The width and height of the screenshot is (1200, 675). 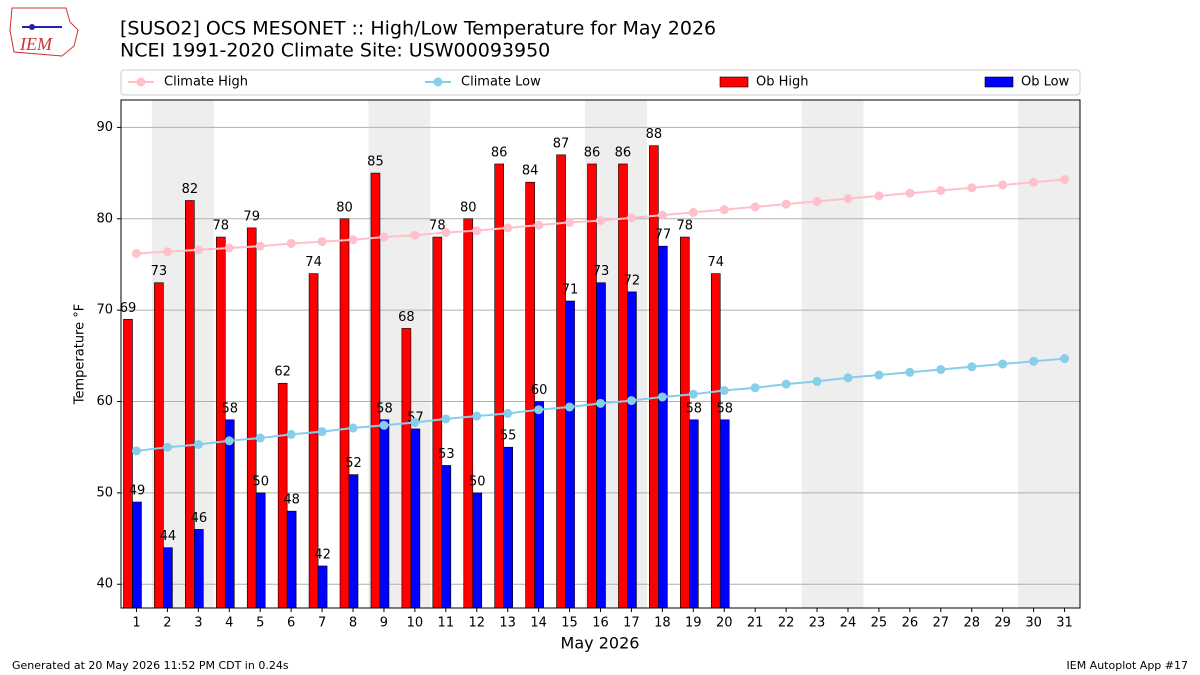 What do you see at coordinates (715, 262) in the screenshot?
I see `bar-value-label: 74` at bounding box center [715, 262].